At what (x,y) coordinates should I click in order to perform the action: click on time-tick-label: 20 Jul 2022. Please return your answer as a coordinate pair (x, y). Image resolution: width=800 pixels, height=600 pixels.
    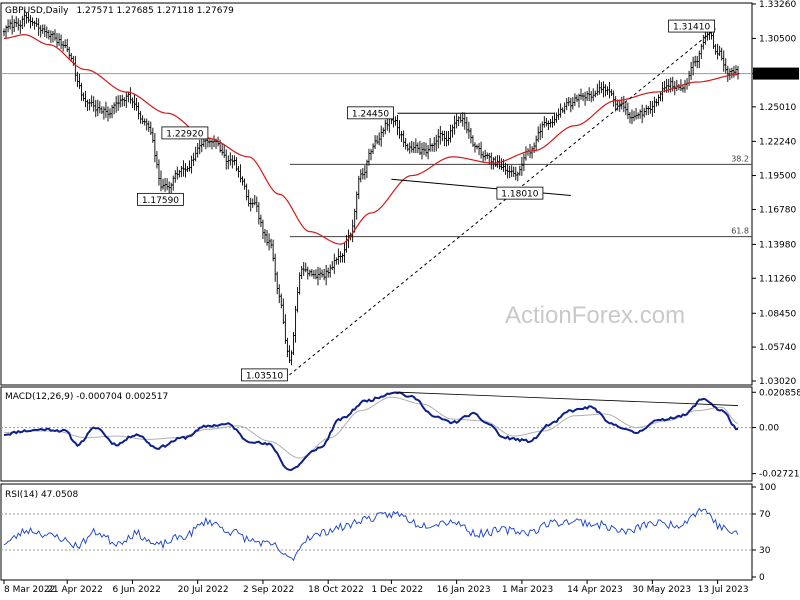
    Looking at the image, I should click on (203, 590).